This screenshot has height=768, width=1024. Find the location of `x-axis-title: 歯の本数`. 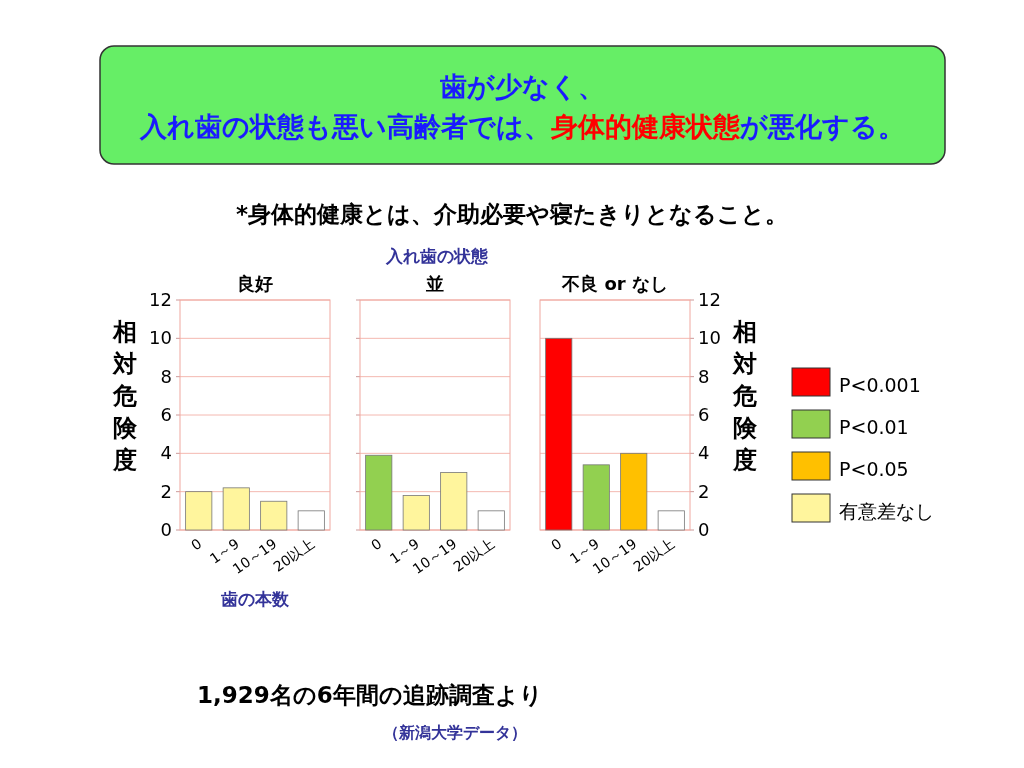

x-axis-title: 歯の本数 is located at coordinates (255, 599).